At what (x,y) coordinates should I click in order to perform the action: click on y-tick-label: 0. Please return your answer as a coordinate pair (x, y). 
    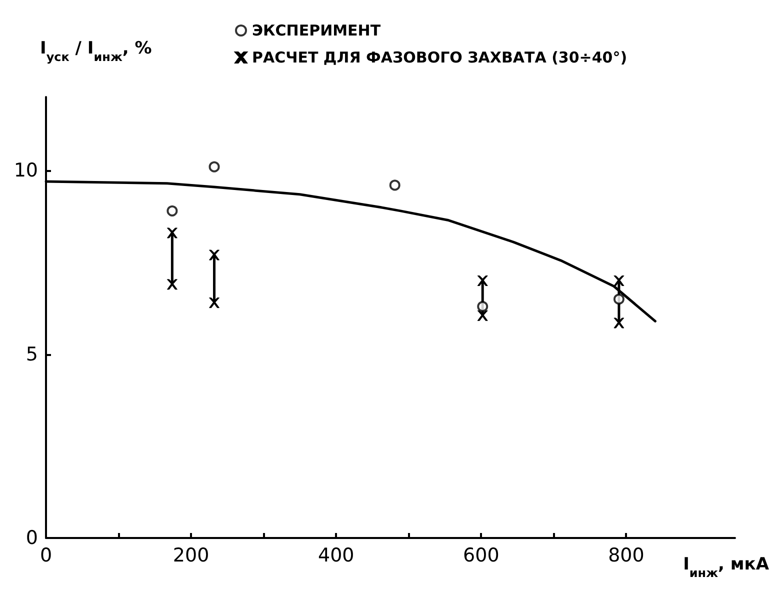
    Looking at the image, I should click on (32, 538).